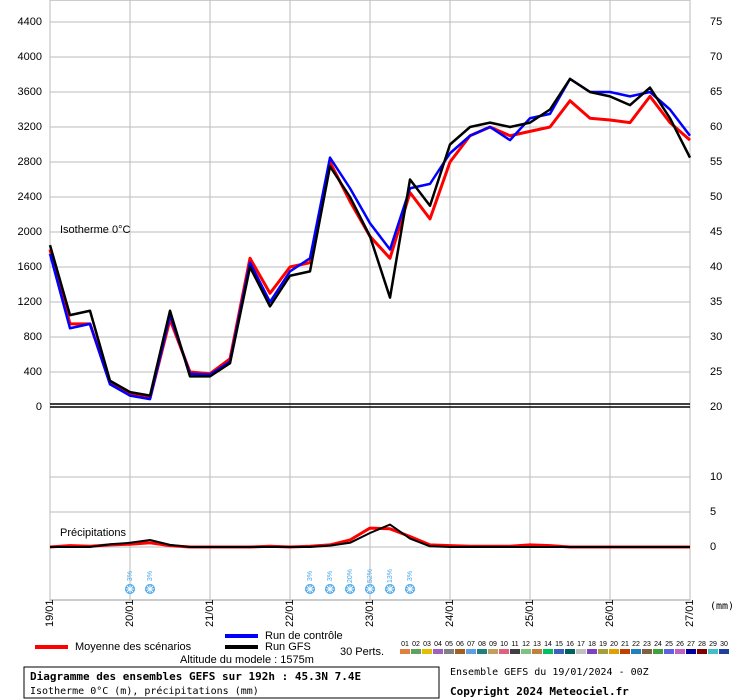 This screenshot has width=740, height=700. What do you see at coordinates (691, 644) in the screenshot?
I see `pert-label: 27` at bounding box center [691, 644].